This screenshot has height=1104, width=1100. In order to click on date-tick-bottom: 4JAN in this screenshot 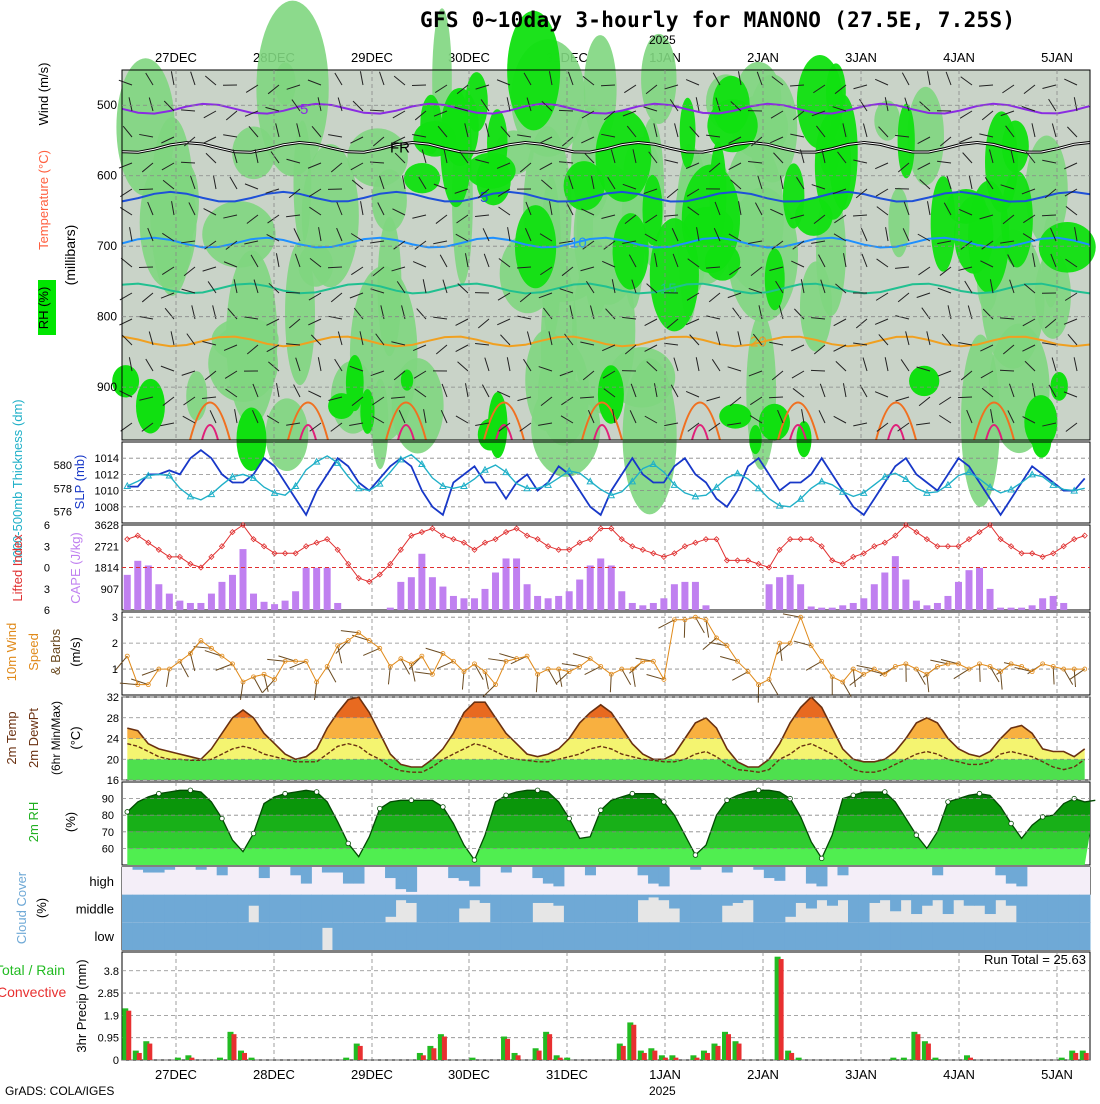, I will do `click(959, 1074)`.